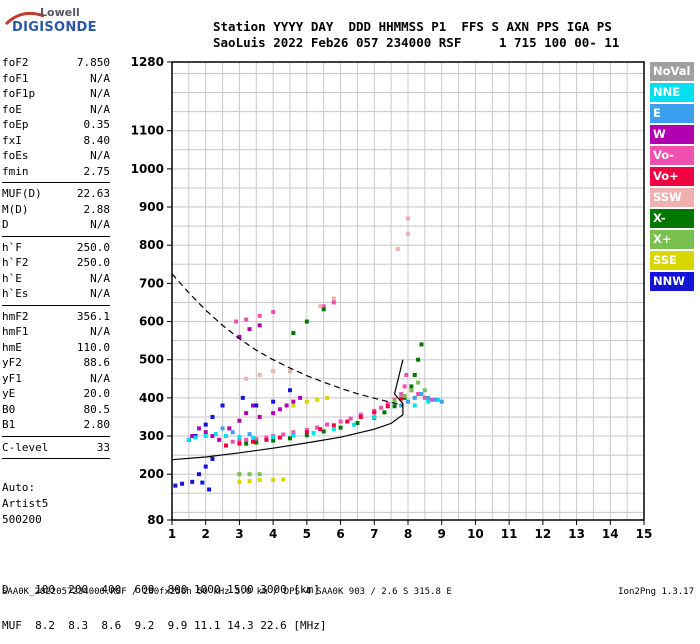  I want to click on x-tick-label: 14, so click(610, 534).